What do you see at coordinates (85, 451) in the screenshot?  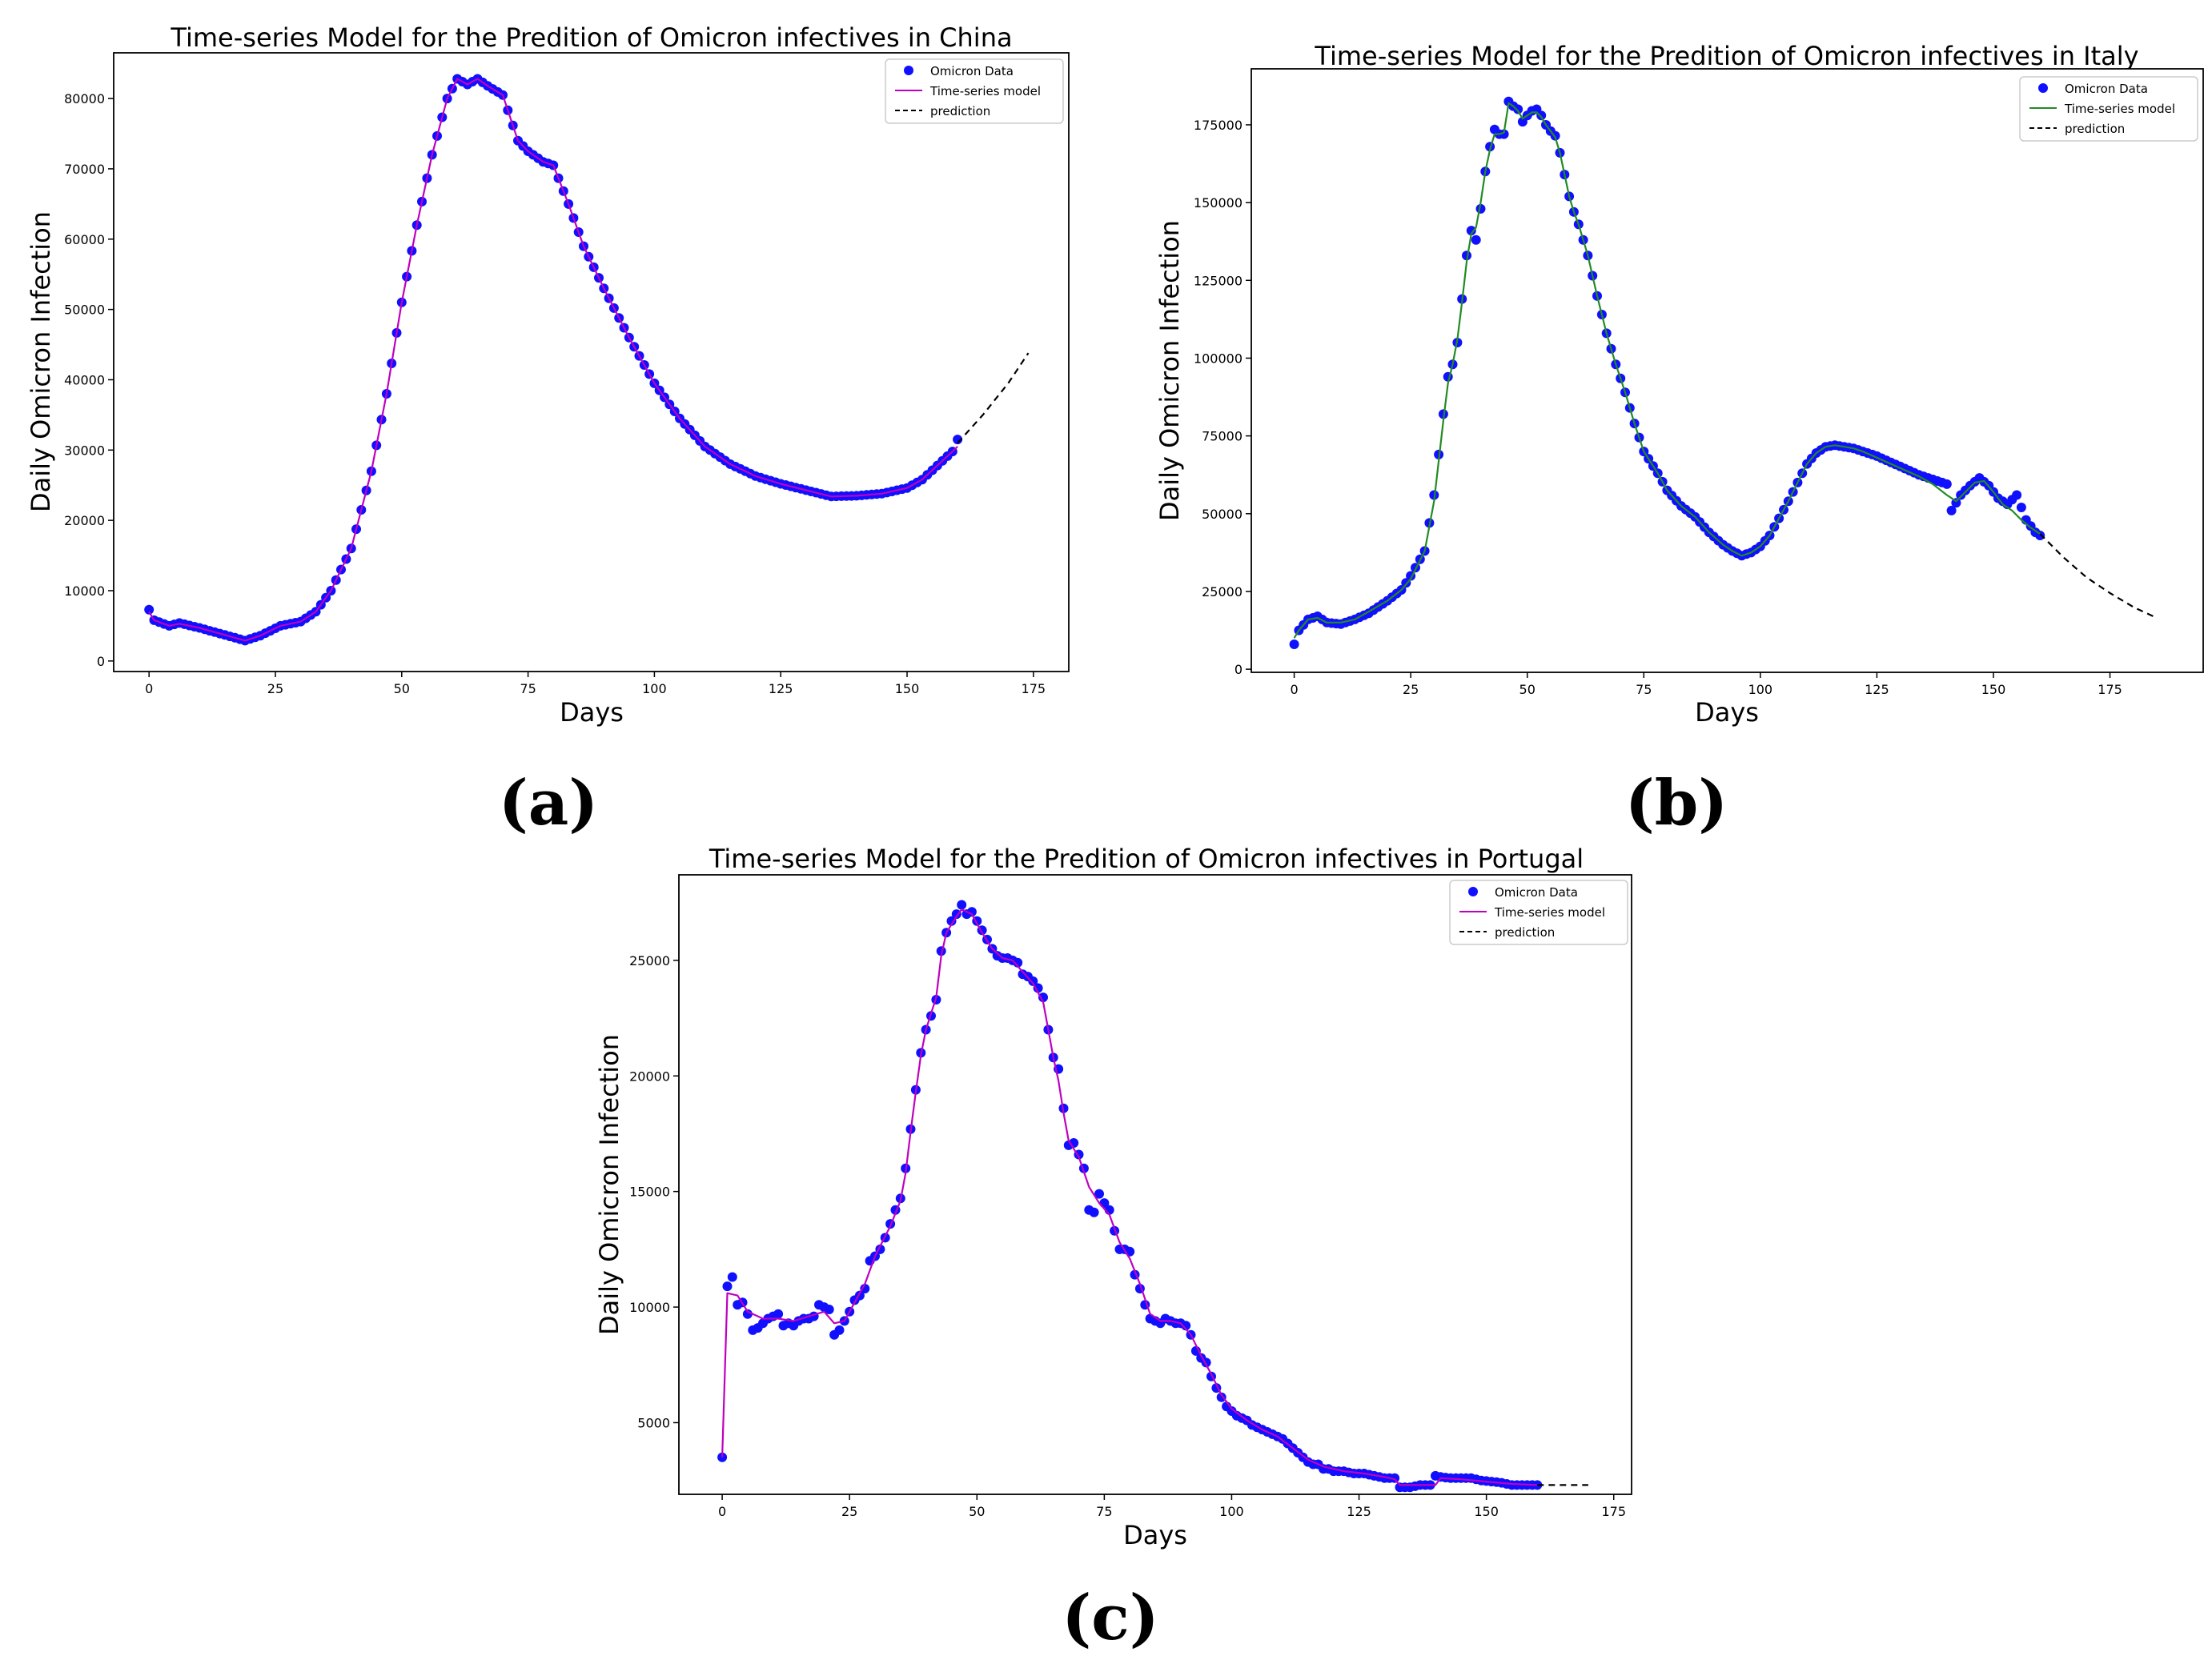 I see `y-tick-label: 30000` at bounding box center [85, 451].